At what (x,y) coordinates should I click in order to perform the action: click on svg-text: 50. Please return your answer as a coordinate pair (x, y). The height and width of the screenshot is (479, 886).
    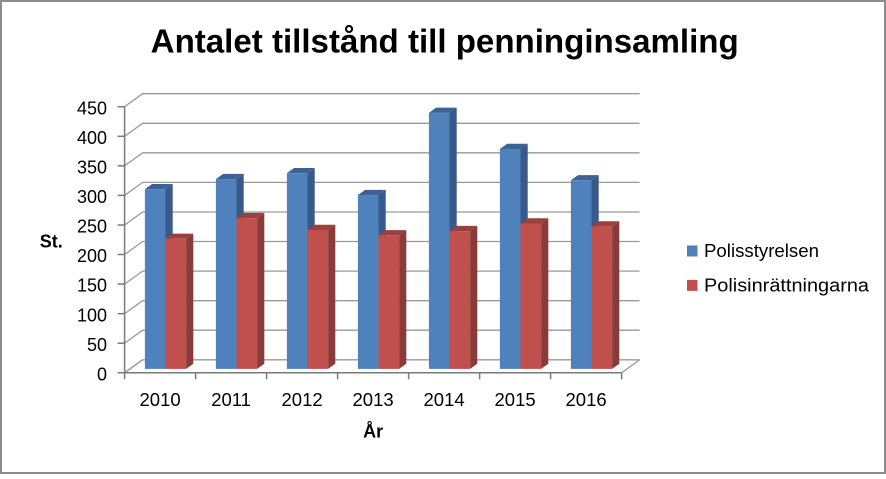
    Looking at the image, I should click on (97, 345).